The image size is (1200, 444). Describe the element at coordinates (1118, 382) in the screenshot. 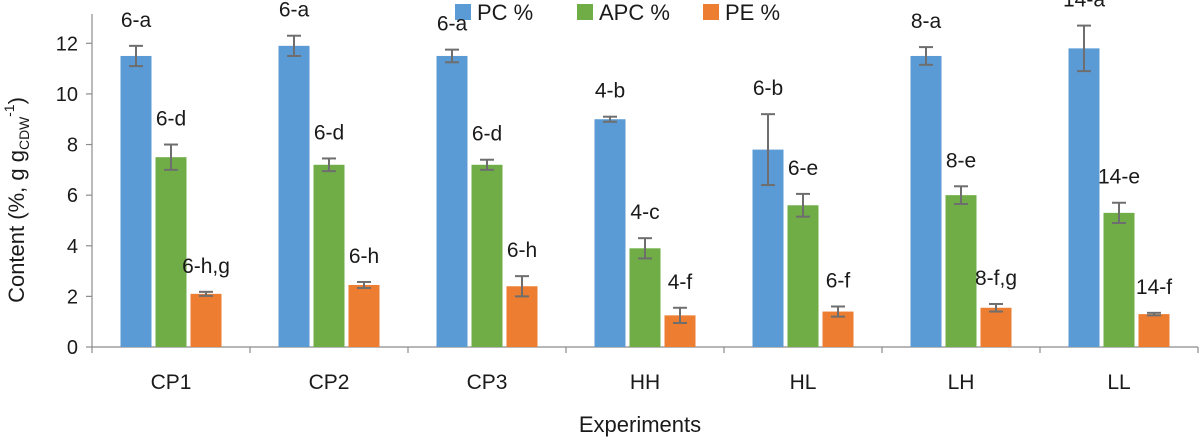

I see `x-tick-label: LL` at that location.